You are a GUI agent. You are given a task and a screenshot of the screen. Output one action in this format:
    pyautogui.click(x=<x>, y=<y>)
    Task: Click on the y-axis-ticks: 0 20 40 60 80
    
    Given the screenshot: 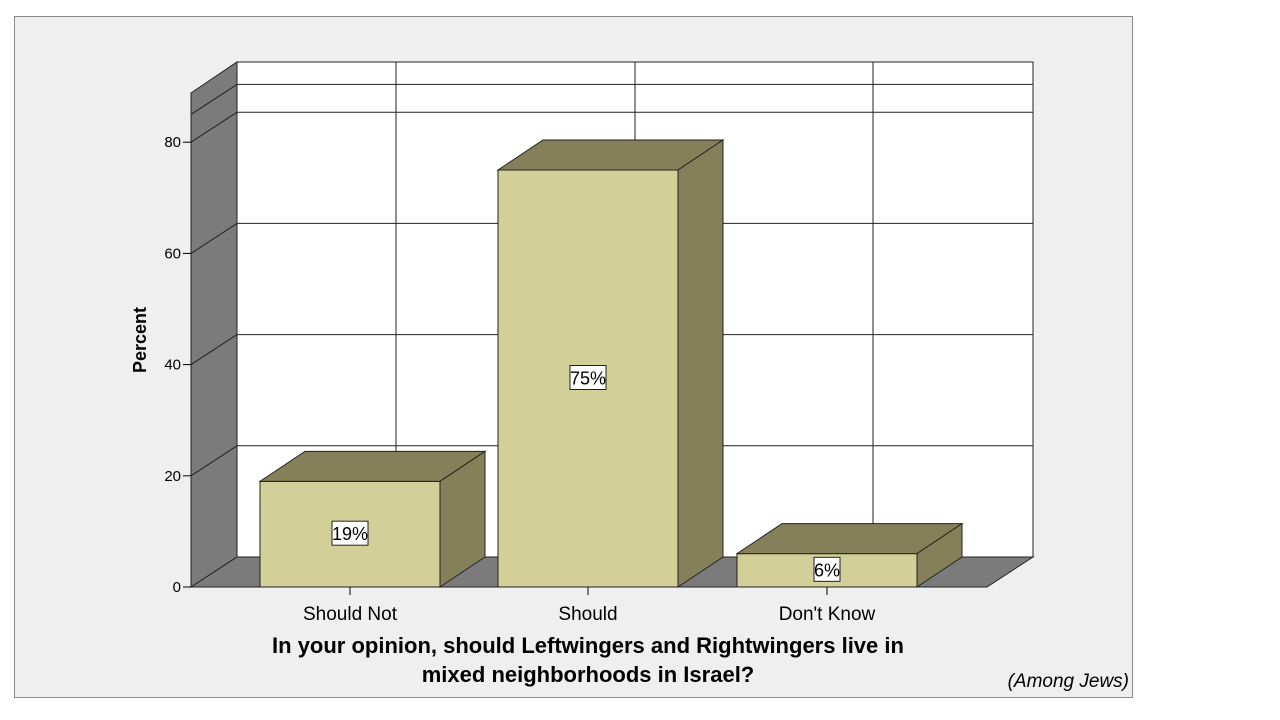 What is the action you would take?
    pyautogui.click(x=177, y=365)
    